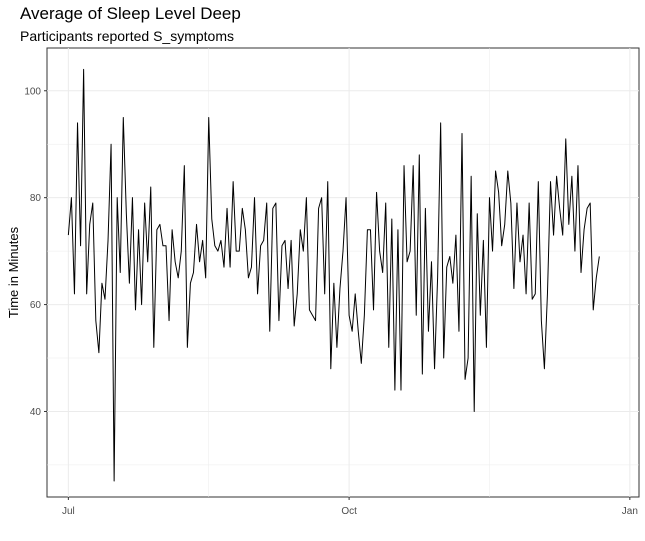 This screenshot has height=541, width=645. Describe the element at coordinates (36, 198) in the screenshot. I see `y-tick-label: 80` at that location.